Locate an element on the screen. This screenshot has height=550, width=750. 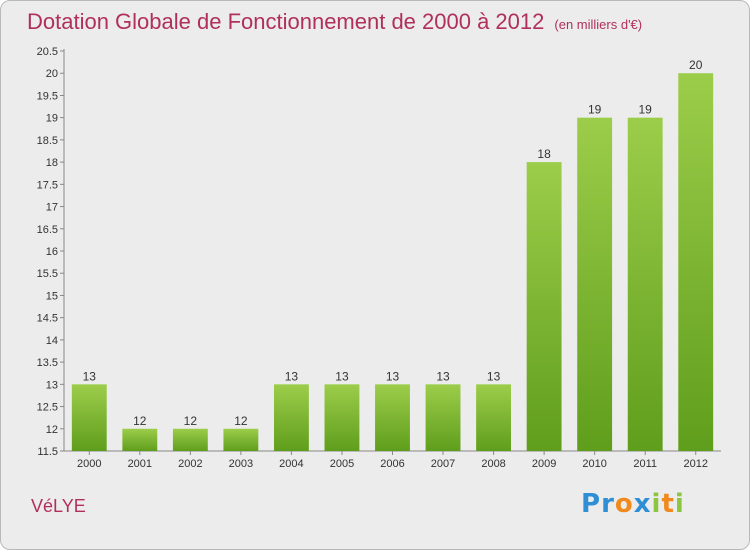
y-tick-label: 14.5 is located at coordinates (47, 319).